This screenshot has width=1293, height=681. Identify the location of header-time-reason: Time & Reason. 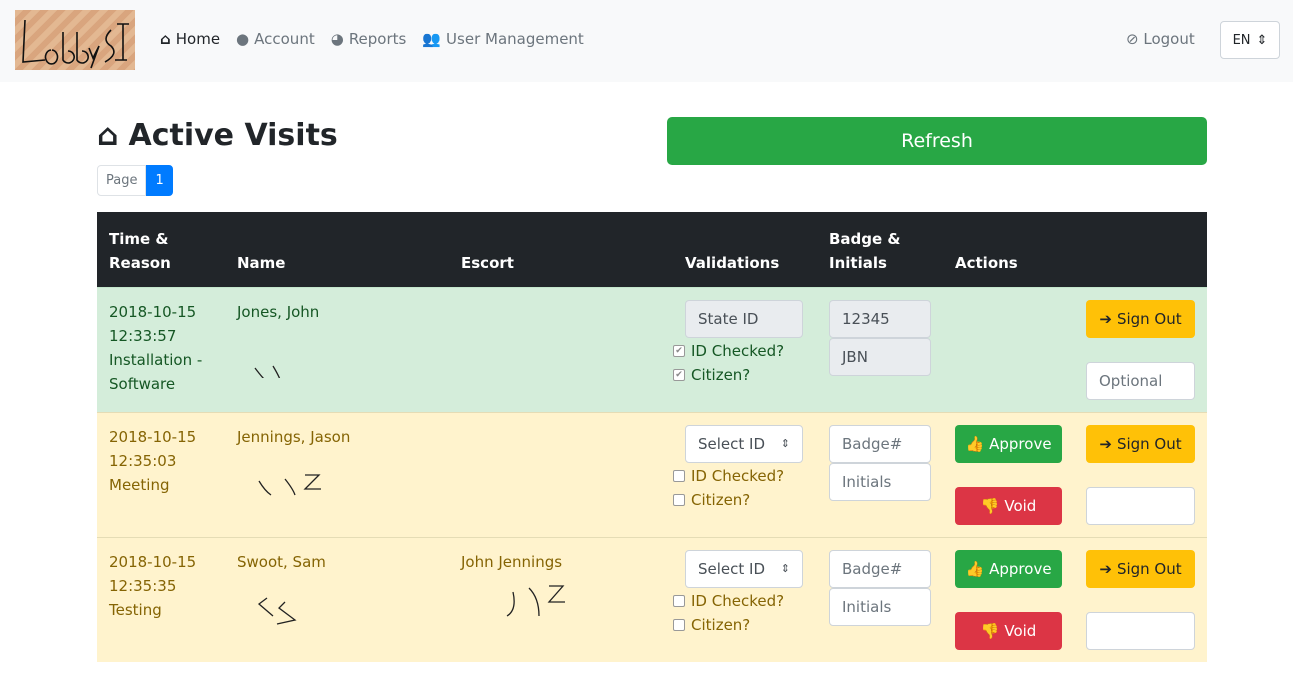
(161, 249).